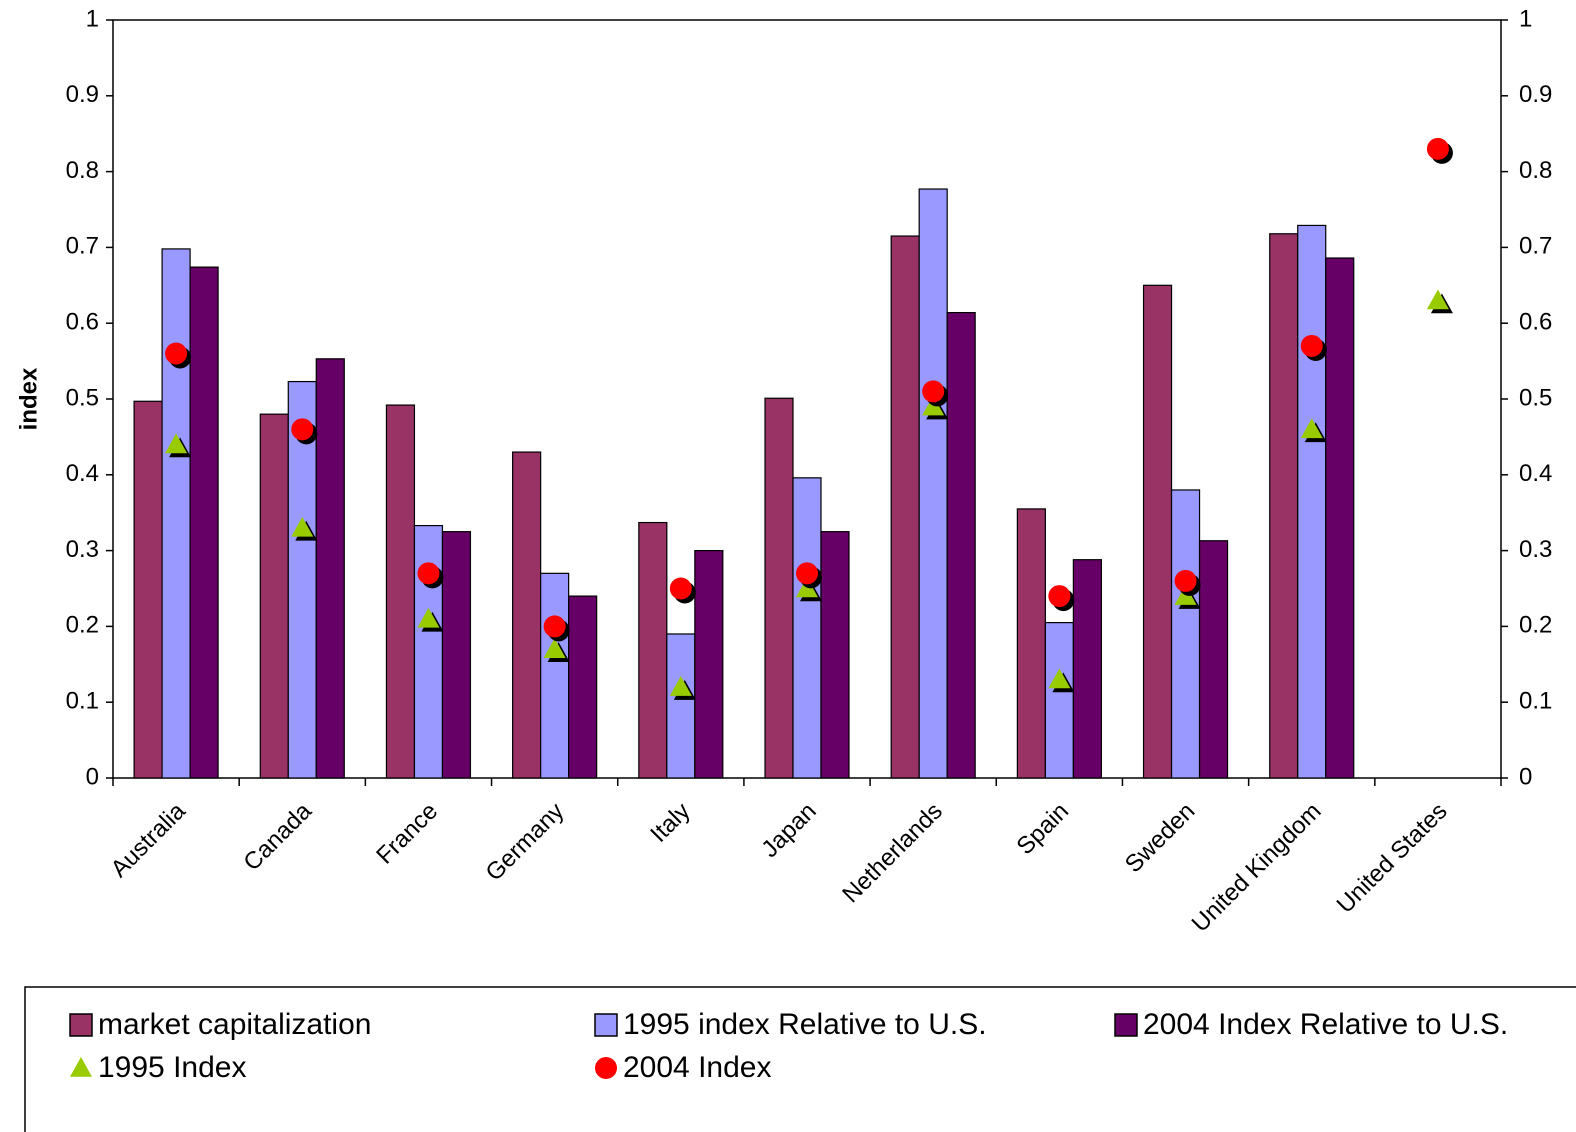 This screenshot has height=1132, width=1576. What do you see at coordinates (788, 830) in the screenshot?
I see `x-tick-label: Japan` at bounding box center [788, 830].